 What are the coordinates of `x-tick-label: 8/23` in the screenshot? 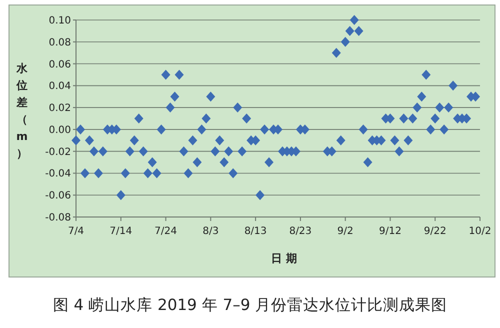 It's located at (300, 231).